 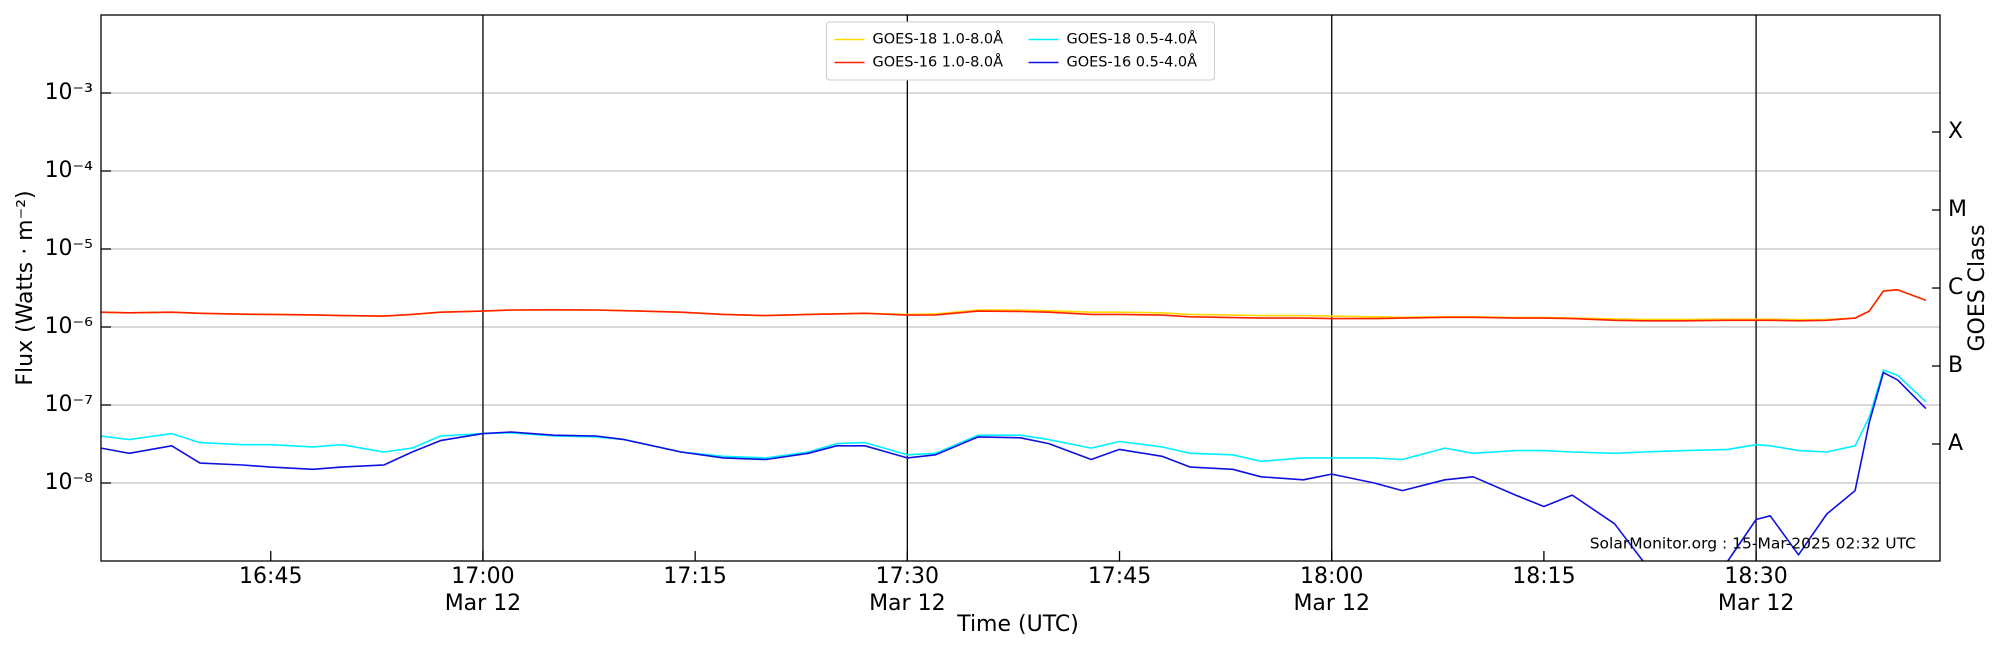 What do you see at coordinates (1755, 576) in the screenshot?
I see `x-tick-label: 18:30` at bounding box center [1755, 576].